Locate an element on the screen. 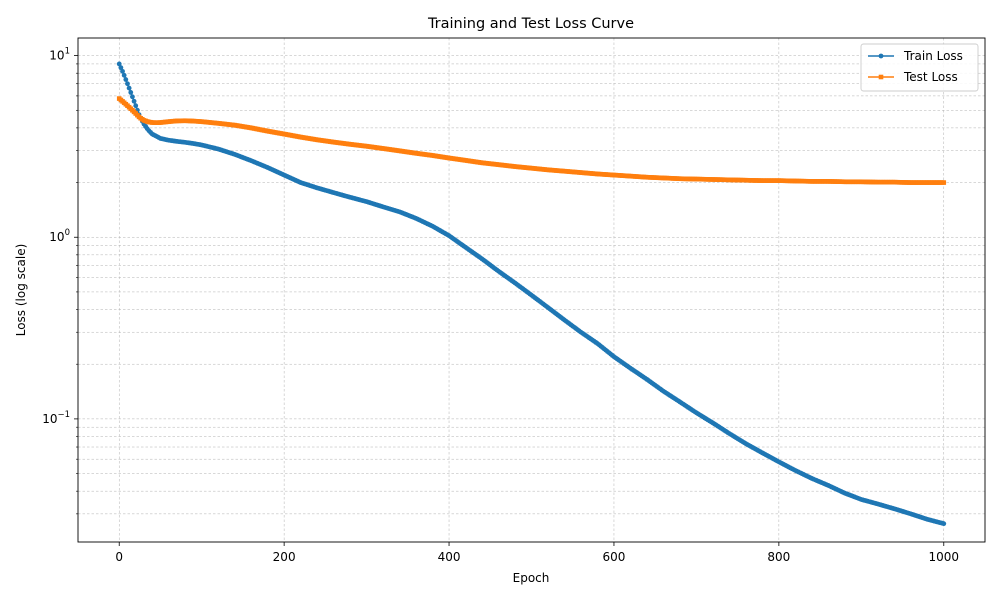 Image resolution: width=1000 pixels, height=600 pixels. y-tick-label: 10⁻¹ is located at coordinates (56, 418).